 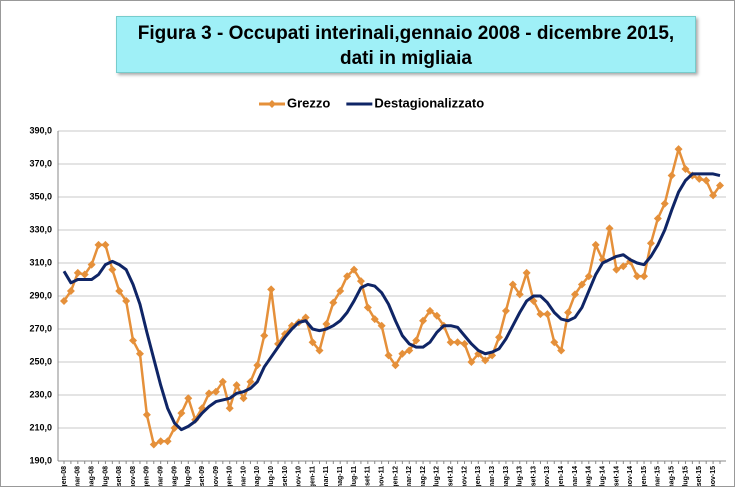 What do you see at coordinates (40, 361) in the screenshot?
I see `y-tick-label: 250,0` at bounding box center [40, 361].